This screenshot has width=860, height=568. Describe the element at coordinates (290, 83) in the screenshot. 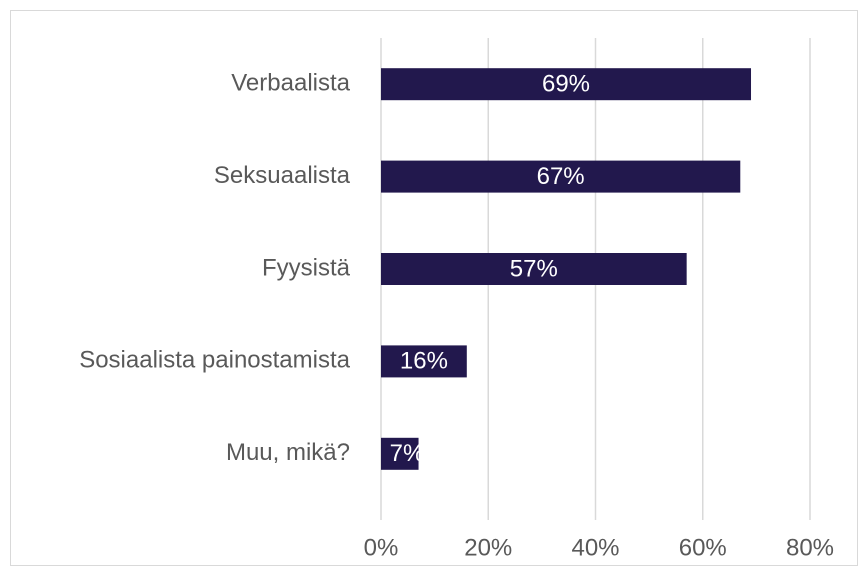

I see `y-tick-label: Verbaalista` at that location.